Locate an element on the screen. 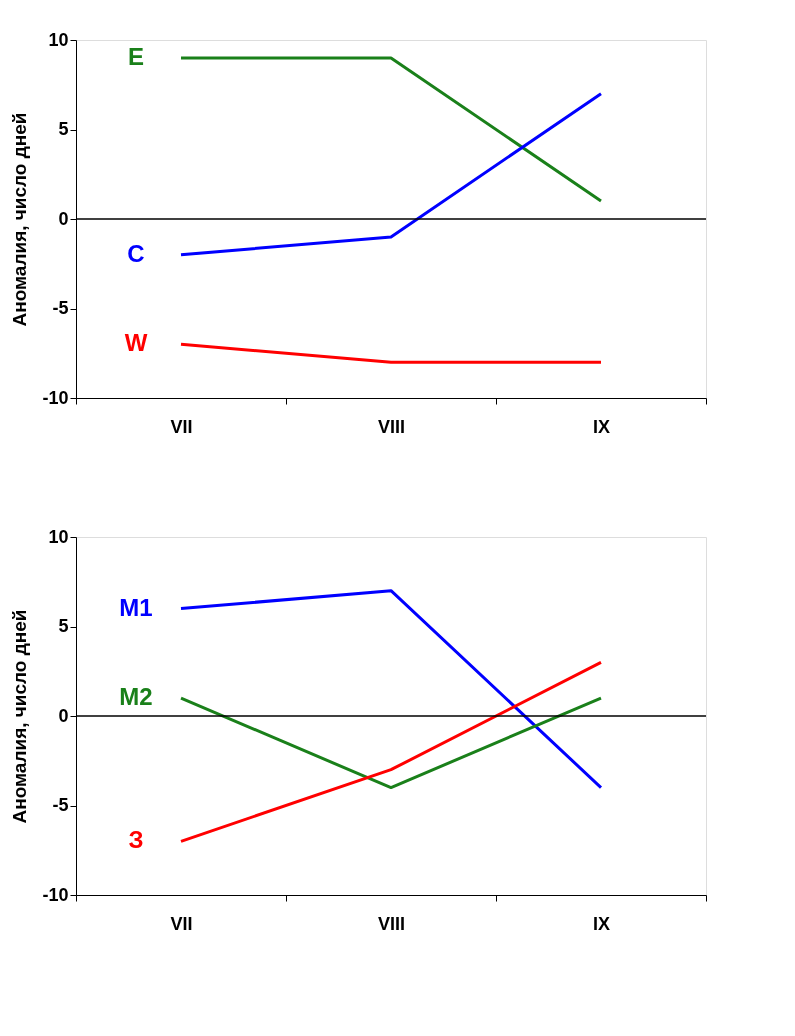  series-label: E is located at coordinates (136, 56).